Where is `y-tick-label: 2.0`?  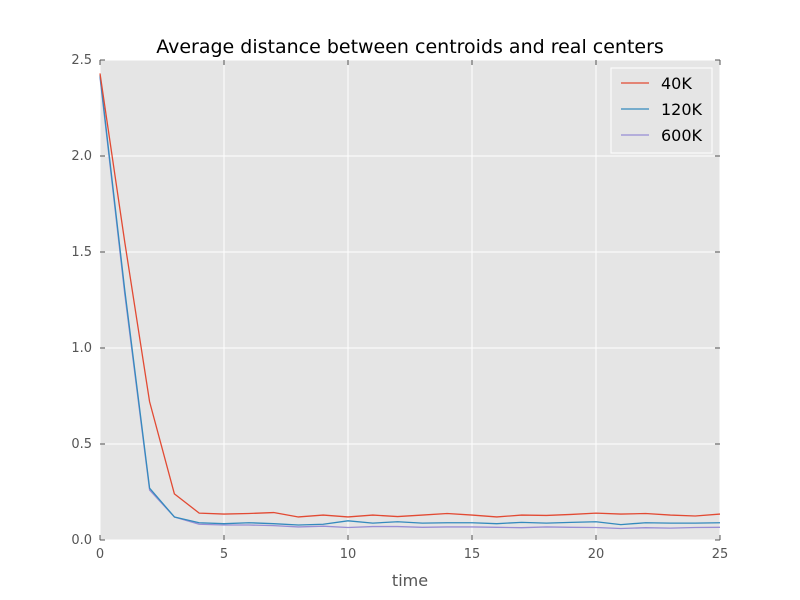
y-tick-label: 2.0 is located at coordinates (81, 156).